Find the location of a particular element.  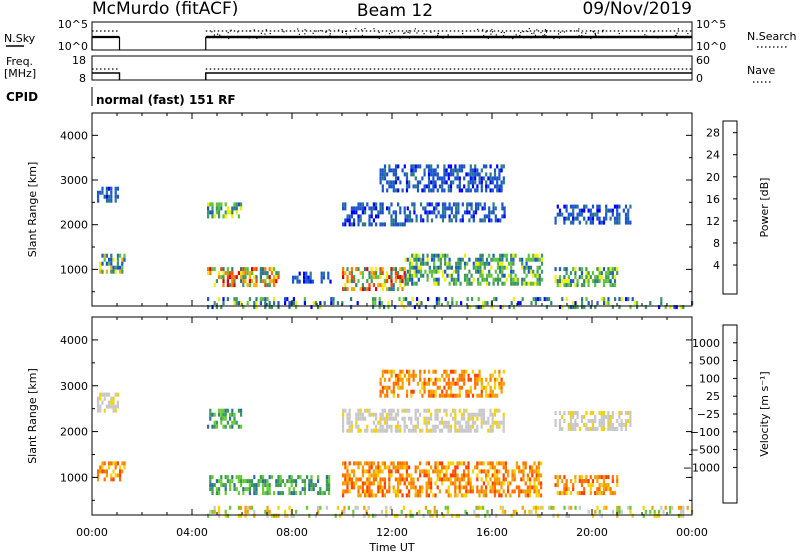

freq-panel is located at coordinates (392, 68).